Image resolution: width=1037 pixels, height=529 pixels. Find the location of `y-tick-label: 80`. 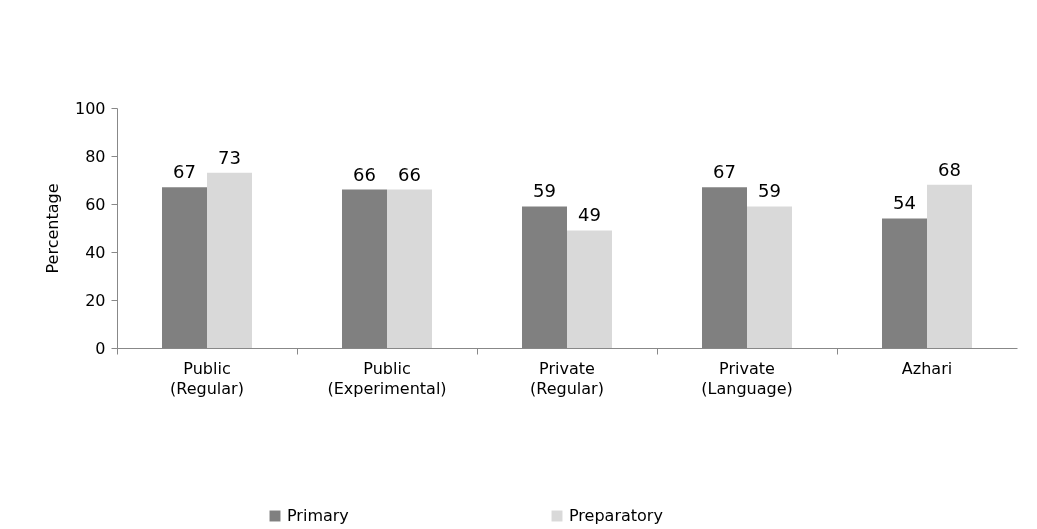

y-tick-label: 80 is located at coordinates (95, 156).